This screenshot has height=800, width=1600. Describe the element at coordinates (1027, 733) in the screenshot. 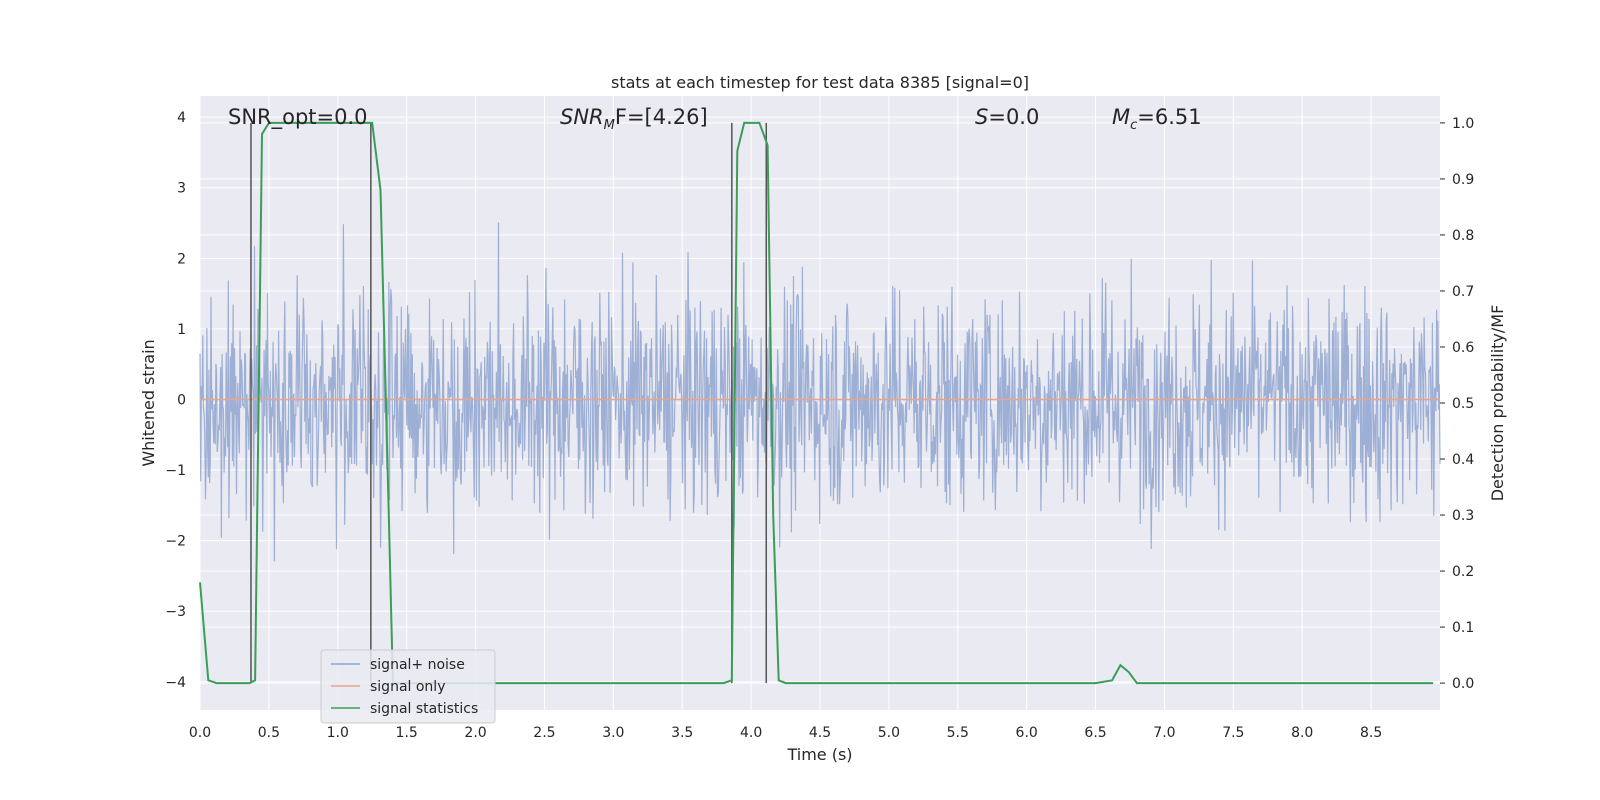

I see `x-tick-label: 6.0` at that location.